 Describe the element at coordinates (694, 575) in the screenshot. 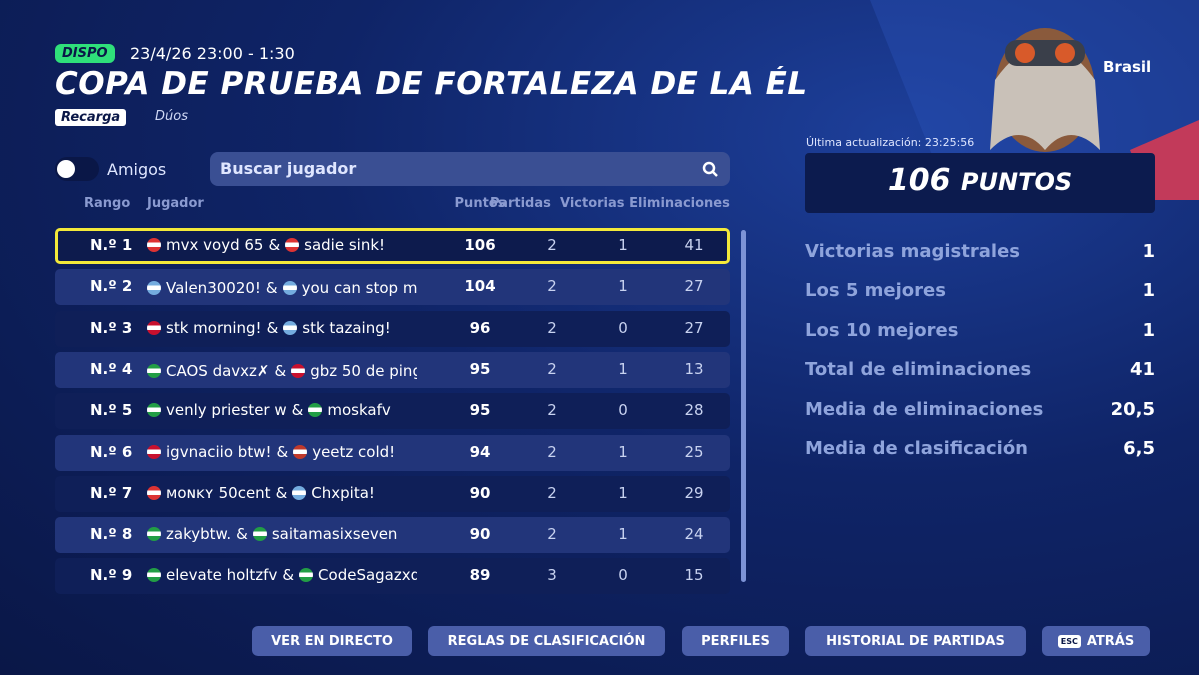

I see `eliminations: 15` at that location.